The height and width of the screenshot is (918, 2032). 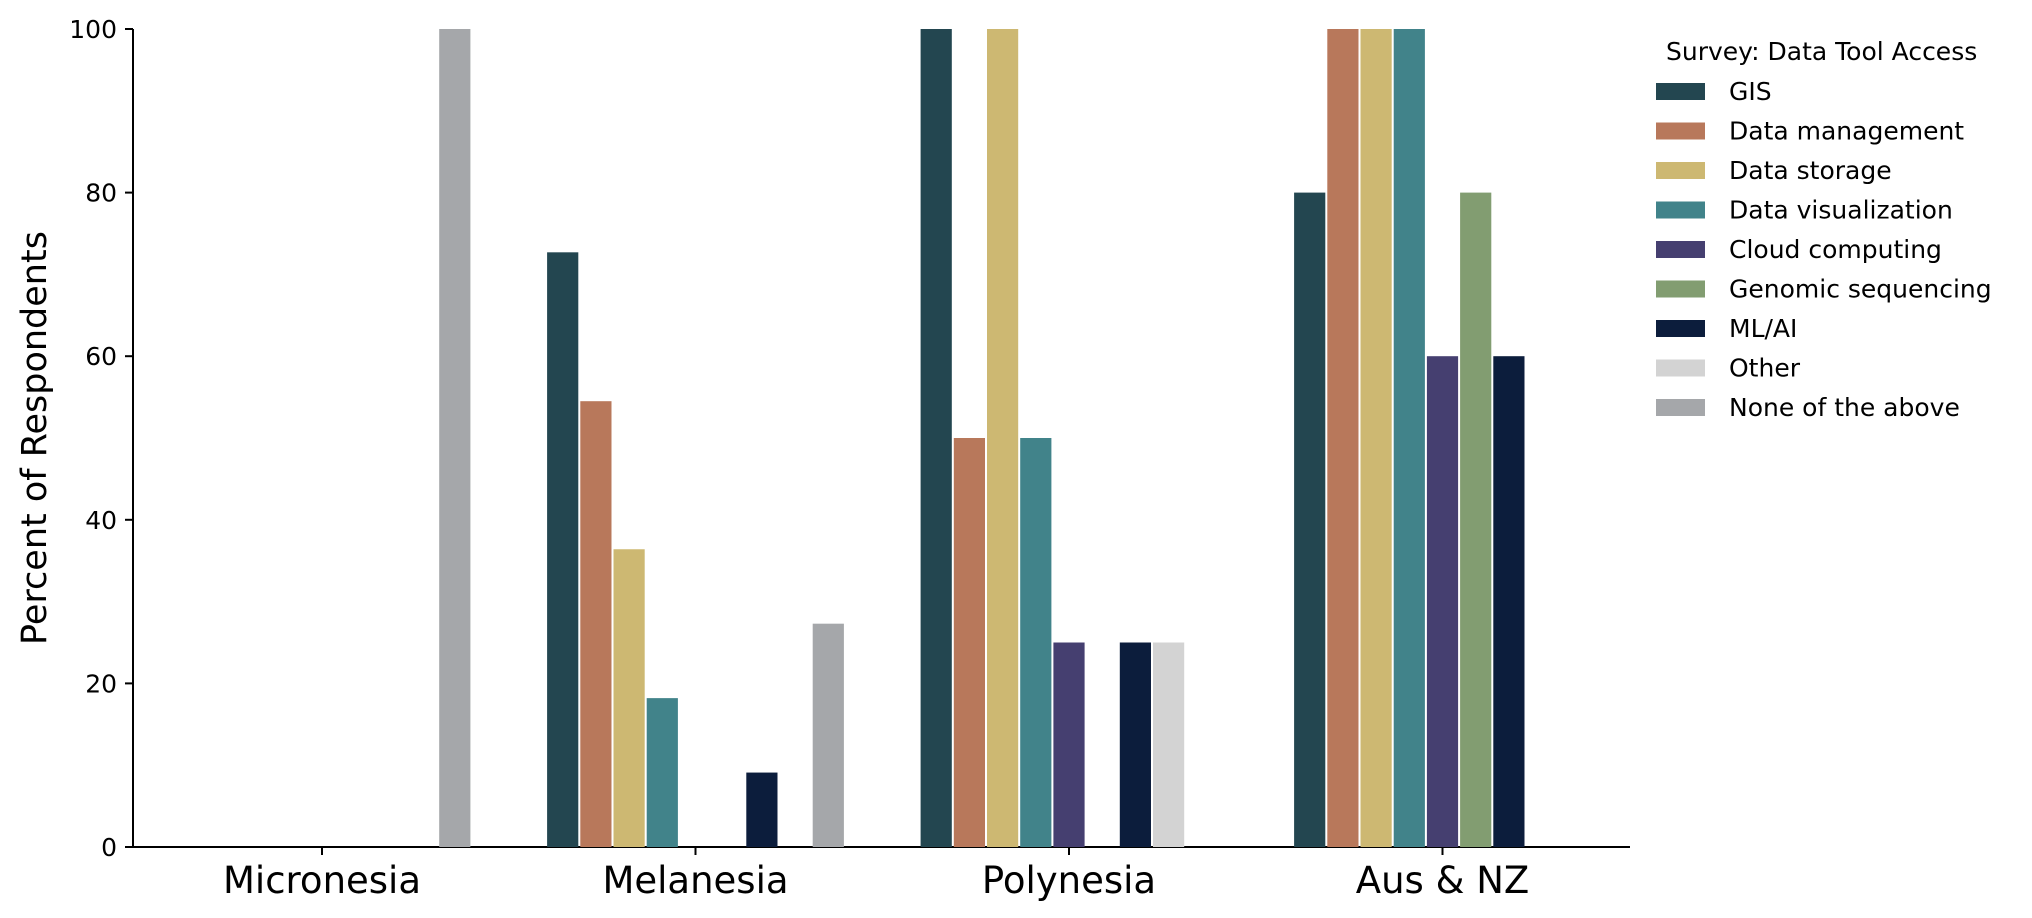 What do you see at coordinates (101, 356) in the screenshot?
I see `y-tick-label: 60` at bounding box center [101, 356].